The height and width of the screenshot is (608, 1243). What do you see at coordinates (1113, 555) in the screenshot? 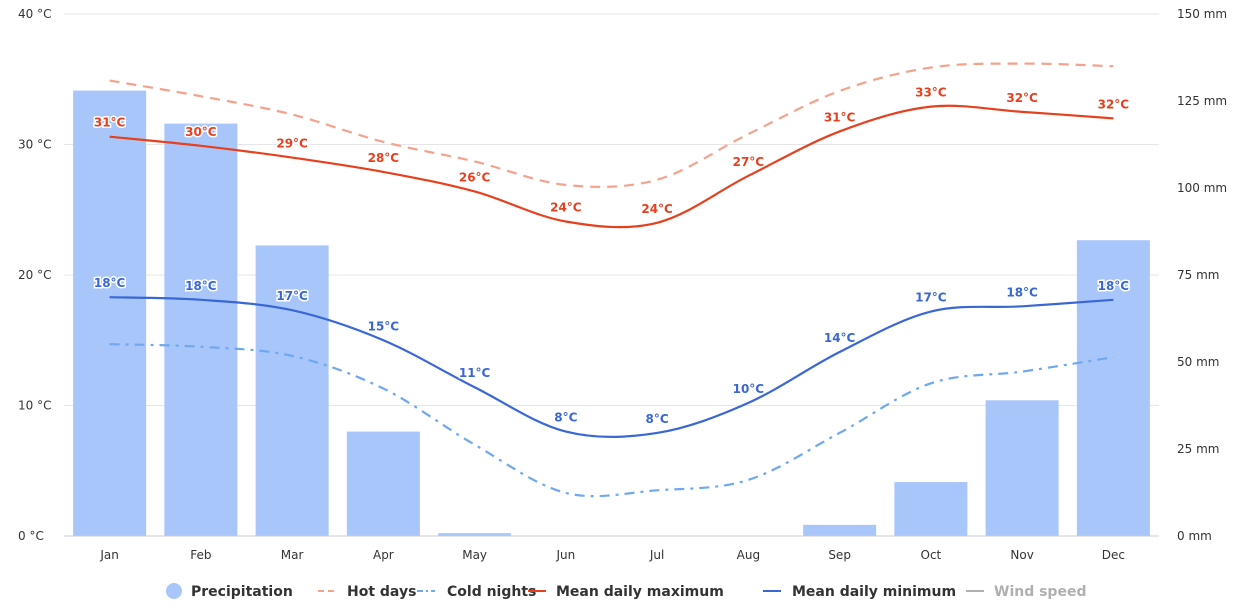
I see `x-tick-label: Dec` at bounding box center [1113, 555].